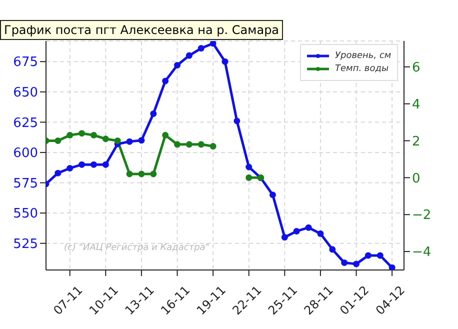 This screenshot has height=329, width=458. What do you see at coordinates (422, 216) in the screenshot?
I see `y2-tick-label: −2` at bounding box center [422, 216].